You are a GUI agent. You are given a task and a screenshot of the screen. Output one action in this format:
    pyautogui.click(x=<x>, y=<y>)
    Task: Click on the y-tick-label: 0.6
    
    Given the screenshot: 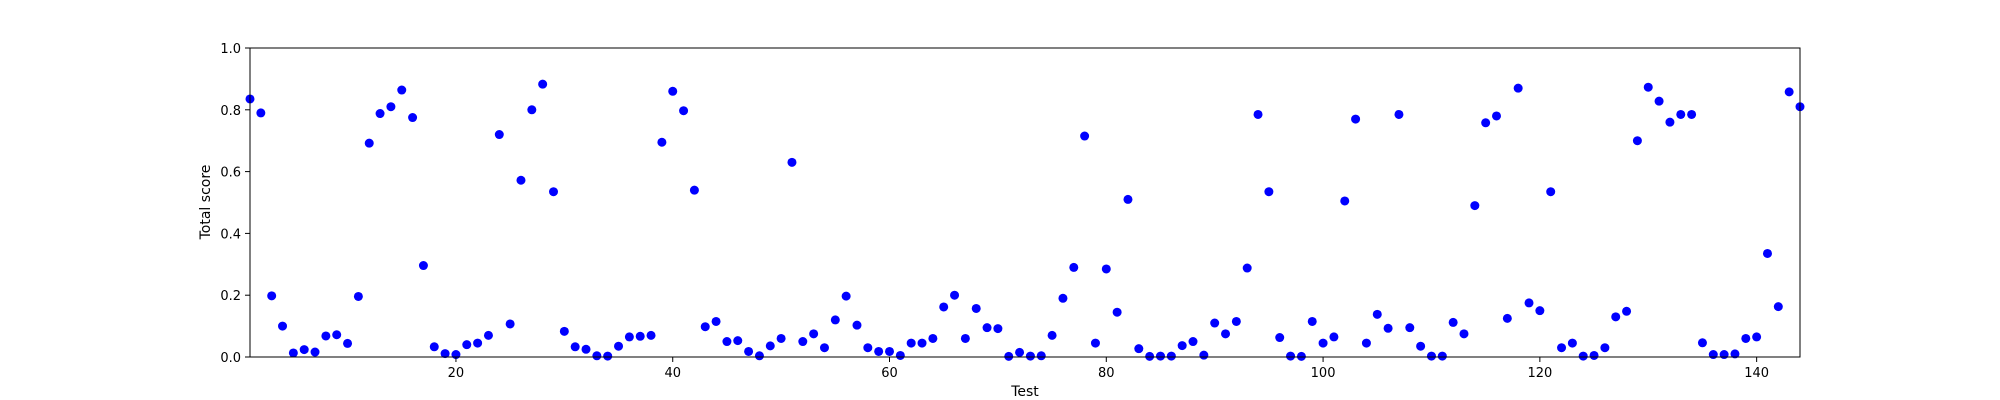 What is the action you would take?
    pyautogui.click(x=230, y=173)
    